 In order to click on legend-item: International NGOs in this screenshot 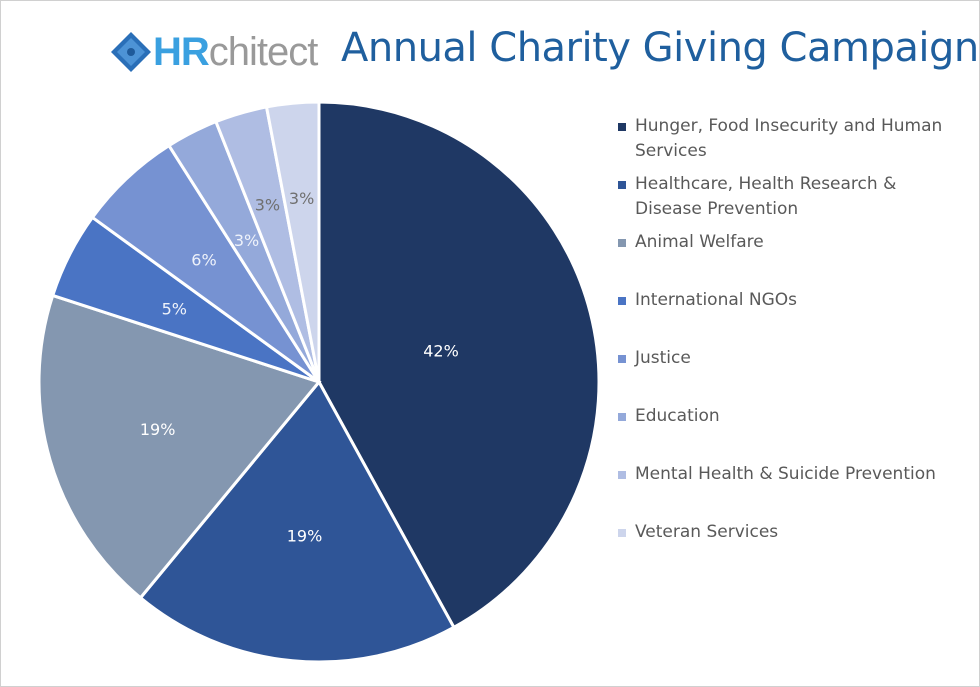, I will do `click(793, 300)`.